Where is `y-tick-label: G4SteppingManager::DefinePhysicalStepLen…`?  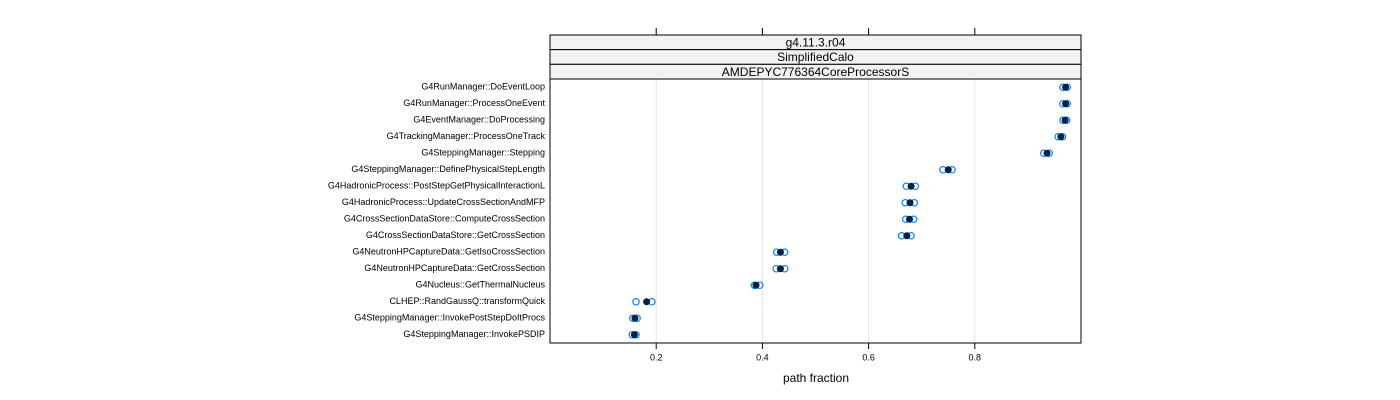
y-tick-label: G4SteppingManager::DefinePhysicalStepLen… is located at coordinates (448, 169).